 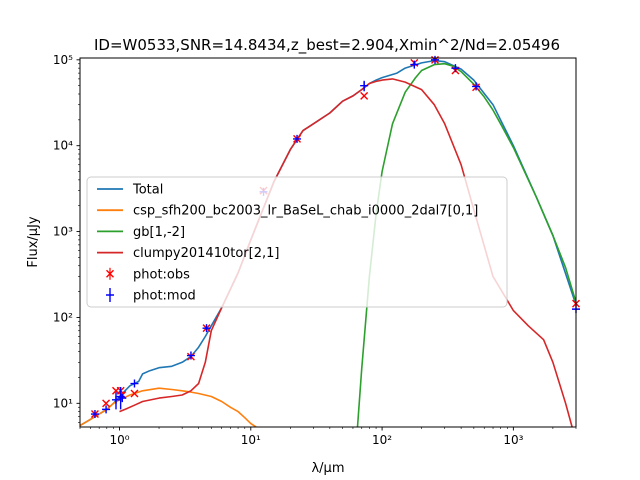 What do you see at coordinates (328, 437) in the screenshot?
I see `x-axis-ticks: 10⁰ 10¹ 10² 10³` at bounding box center [328, 437].